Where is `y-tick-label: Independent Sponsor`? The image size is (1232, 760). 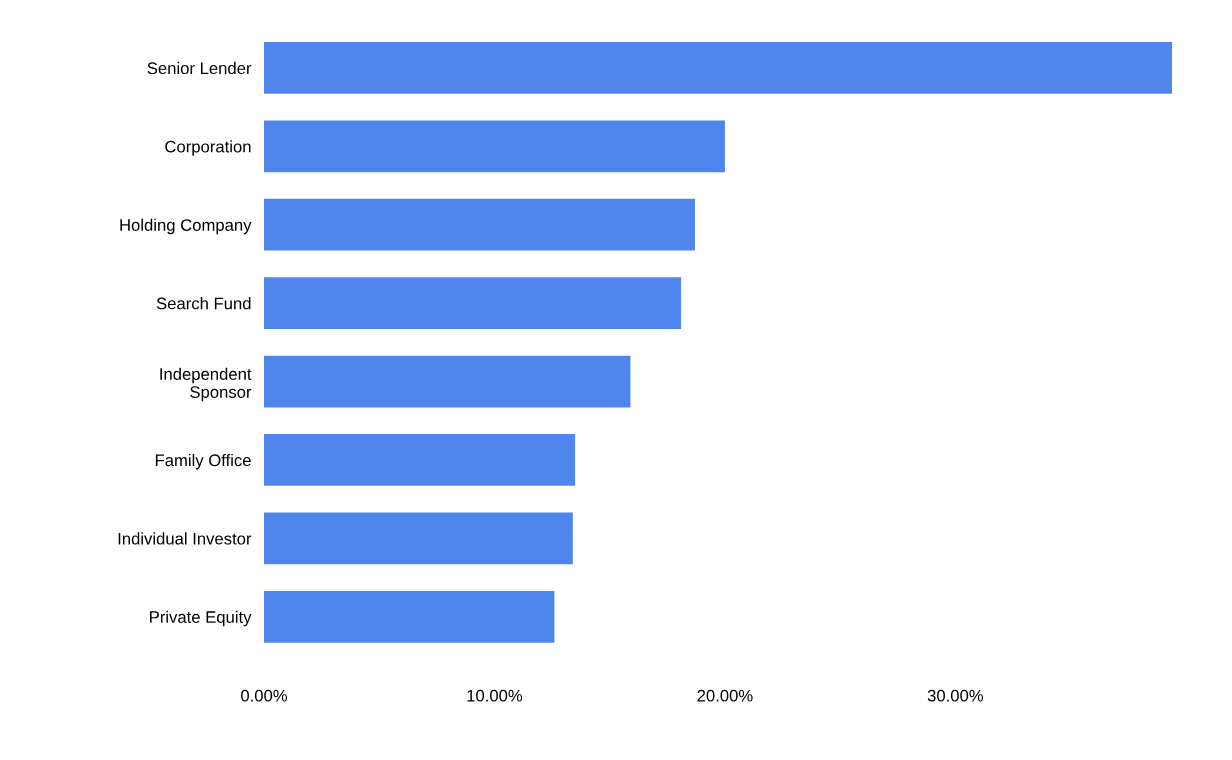 y-tick-label: Independent Sponsor is located at coordinates (206, 384).